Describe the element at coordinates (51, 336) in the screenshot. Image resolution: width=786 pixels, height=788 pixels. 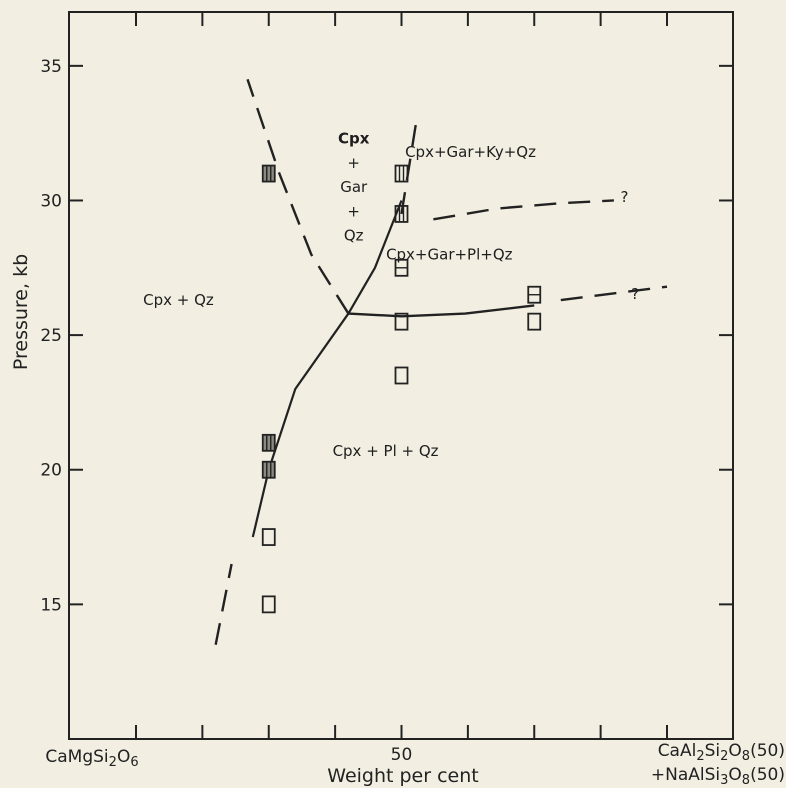
I see `y-tick-label: 25` at that location.